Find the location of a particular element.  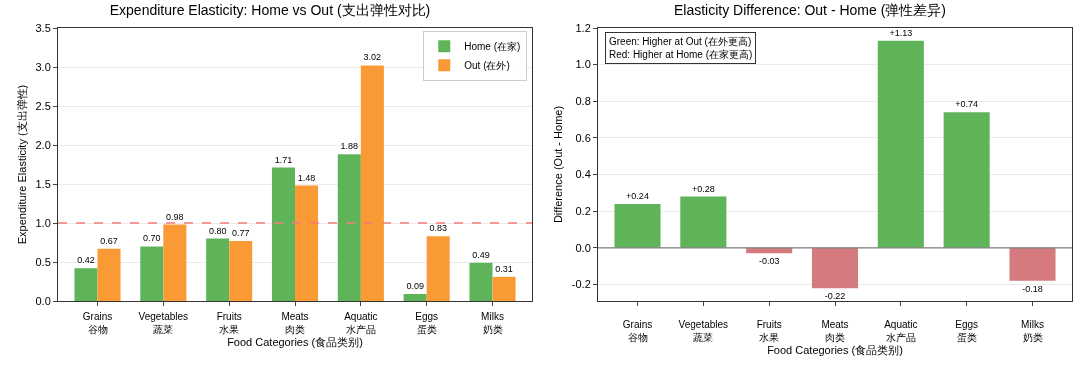

data-label: 0.77 is located at coordinates (240, 232).